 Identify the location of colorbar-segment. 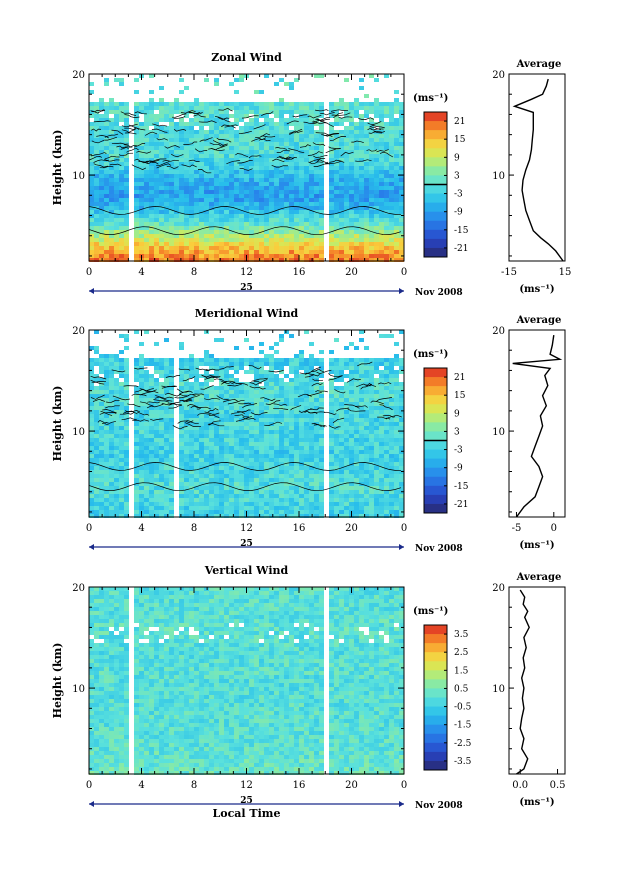
(435, 117).